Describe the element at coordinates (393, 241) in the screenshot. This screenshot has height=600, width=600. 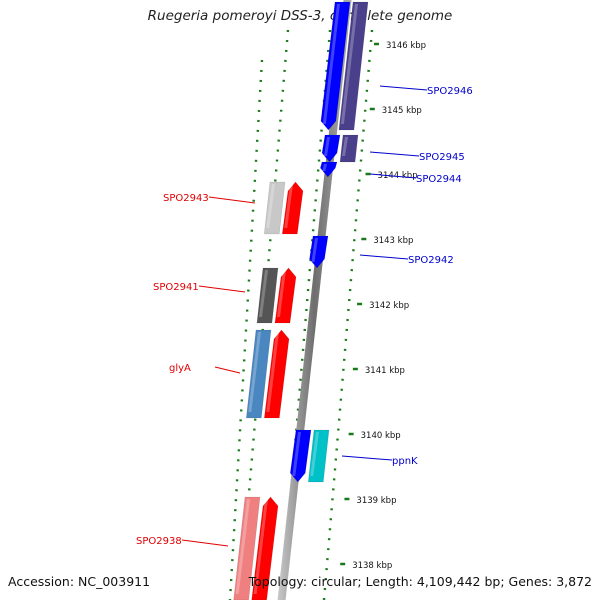
I see `tick-label: 3143 kbp` at that location.